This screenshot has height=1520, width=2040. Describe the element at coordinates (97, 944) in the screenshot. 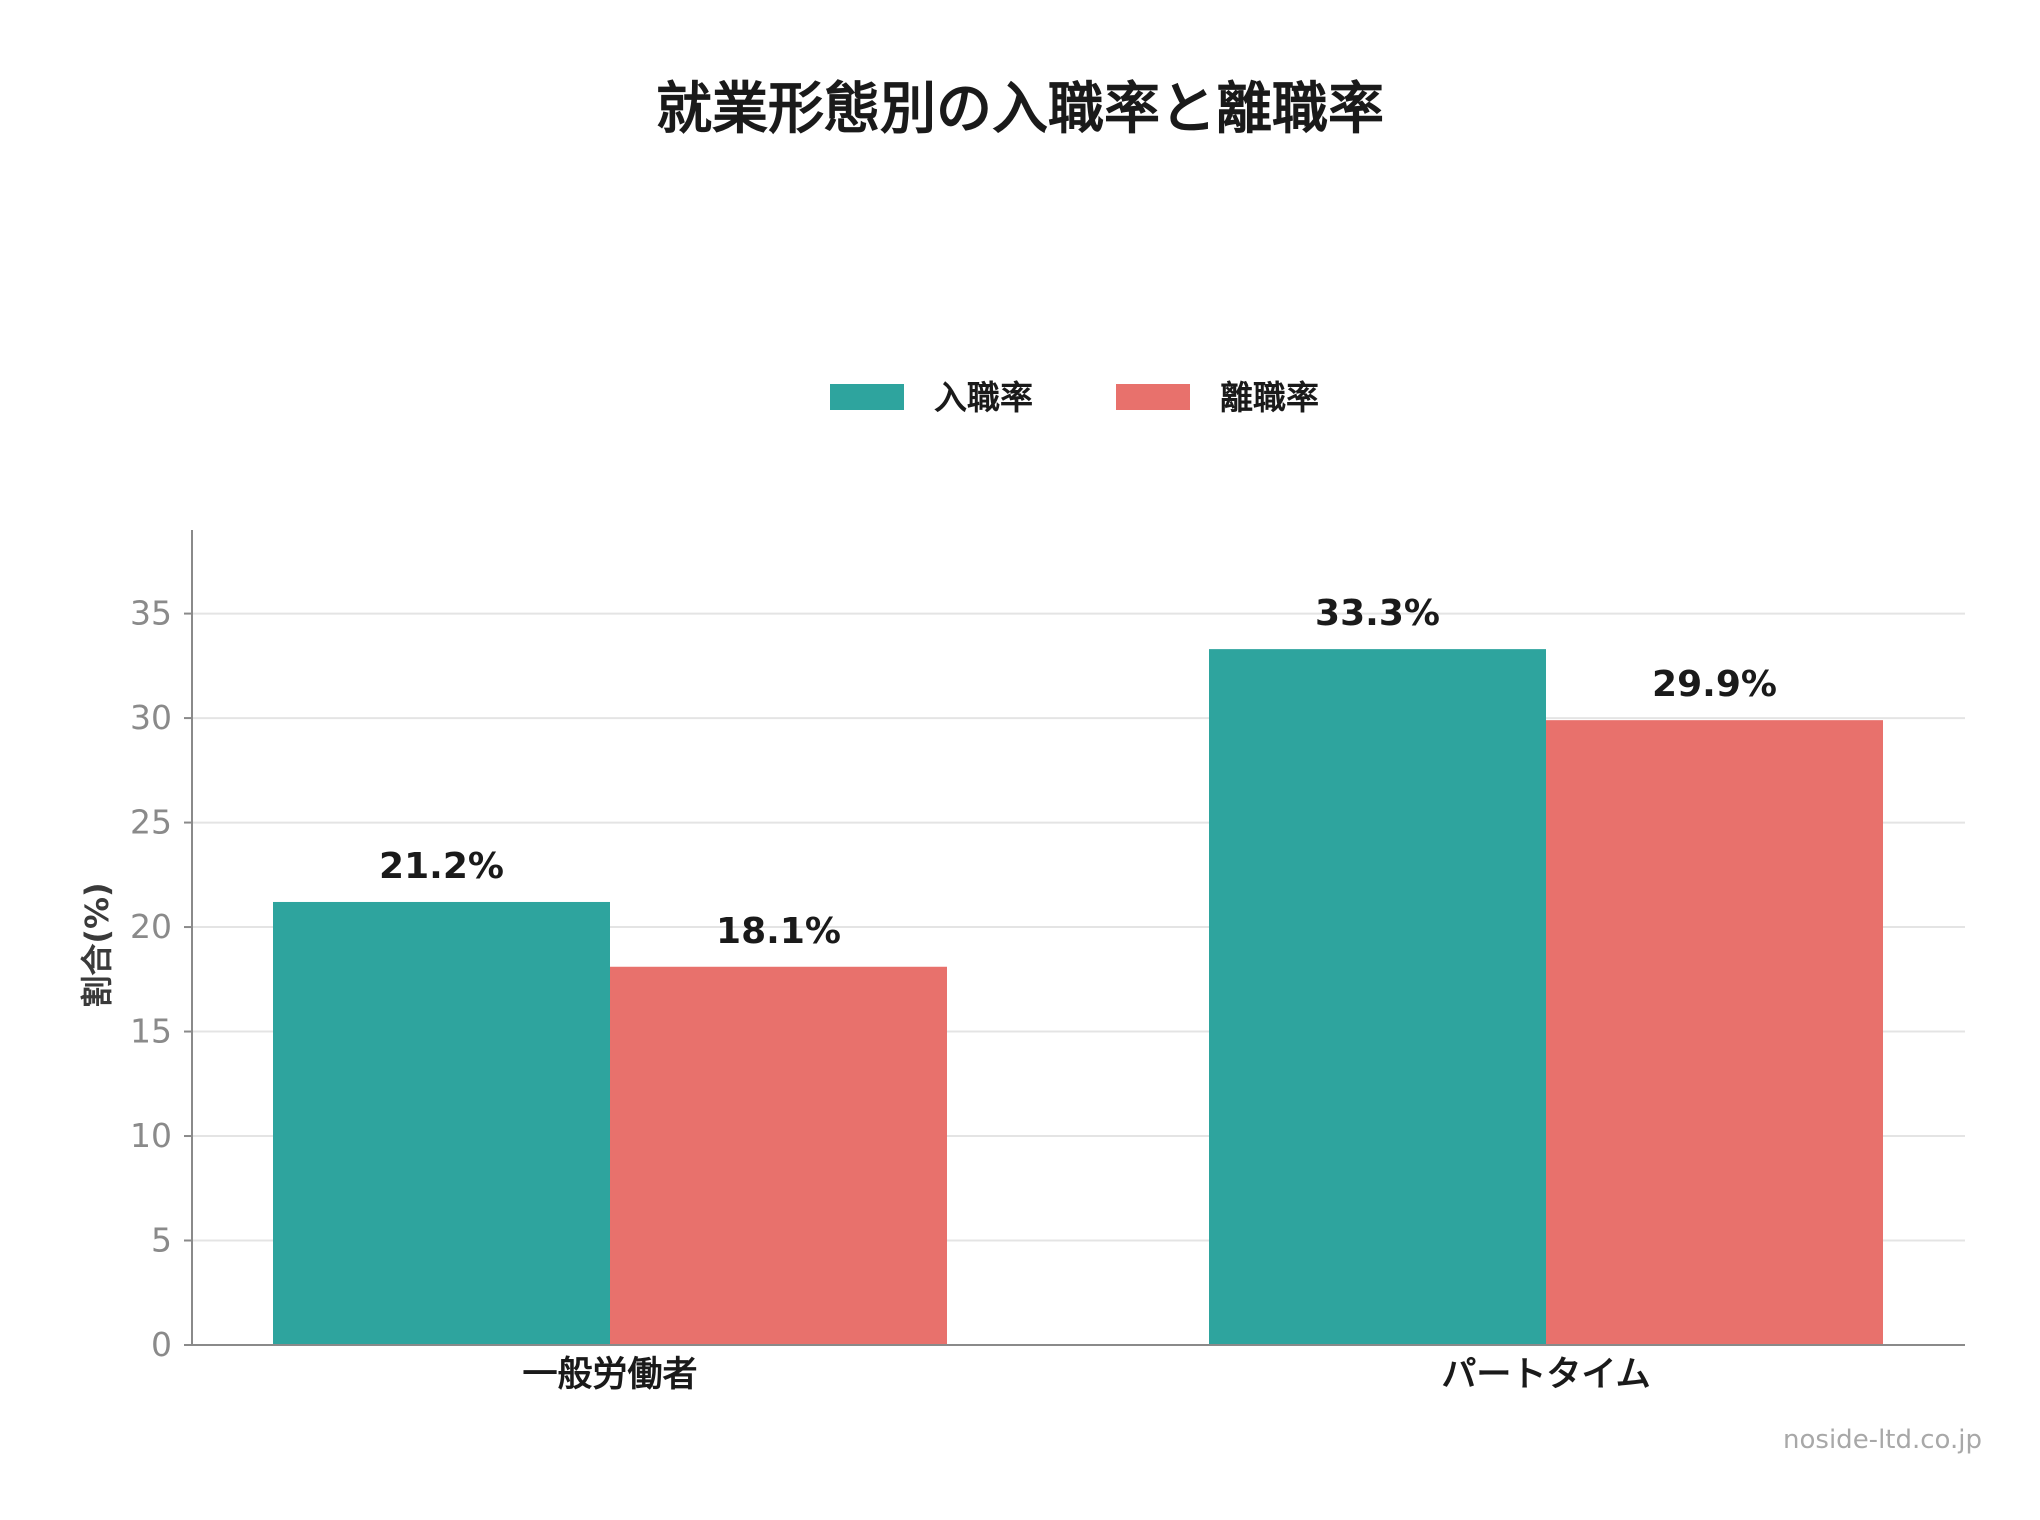

I see `y-axis-label: 割合(%)` at that location.